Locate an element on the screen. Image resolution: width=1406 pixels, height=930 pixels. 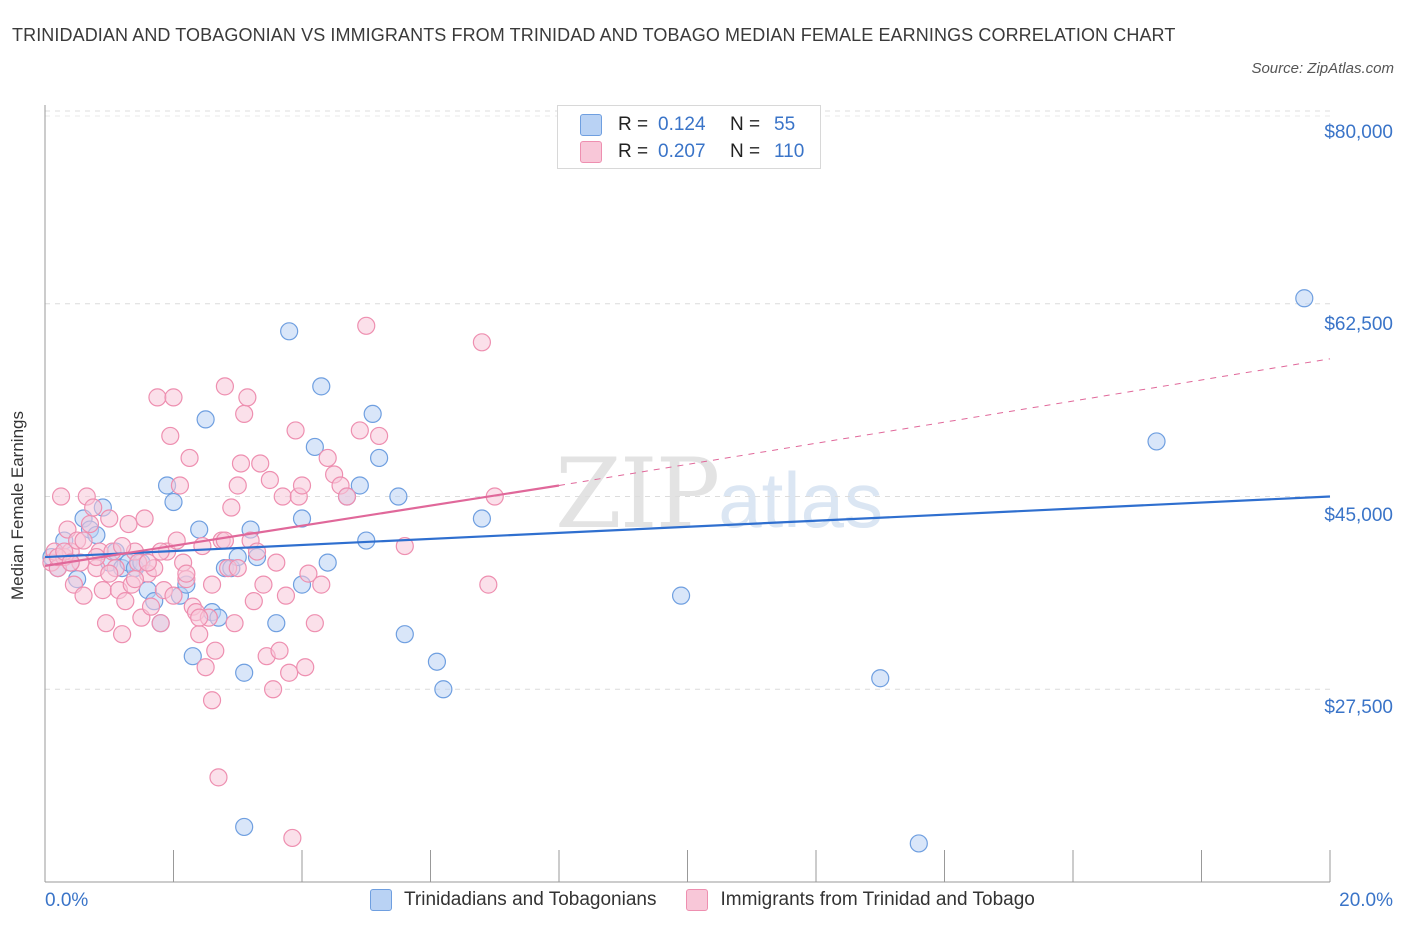
y-tick-label: $62,500 is located at coordinates (1358, 324).